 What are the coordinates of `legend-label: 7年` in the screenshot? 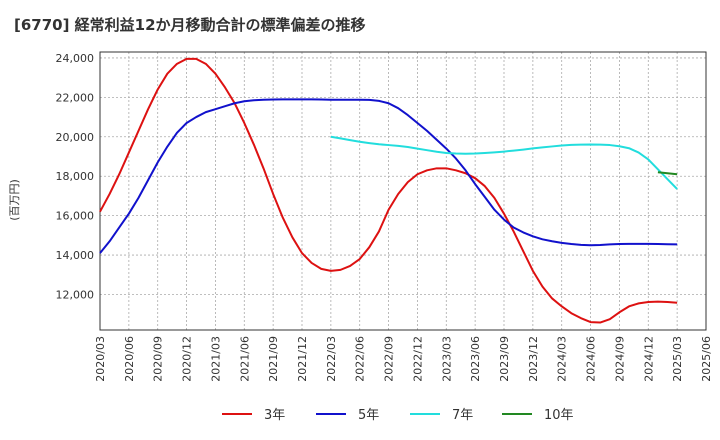 It's located at (462, 415).